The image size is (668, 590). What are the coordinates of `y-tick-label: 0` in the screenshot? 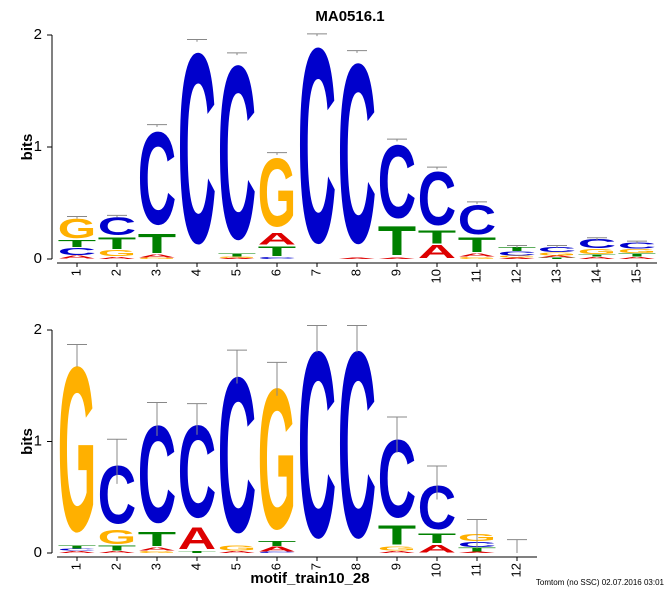 It's located at (38, 258).